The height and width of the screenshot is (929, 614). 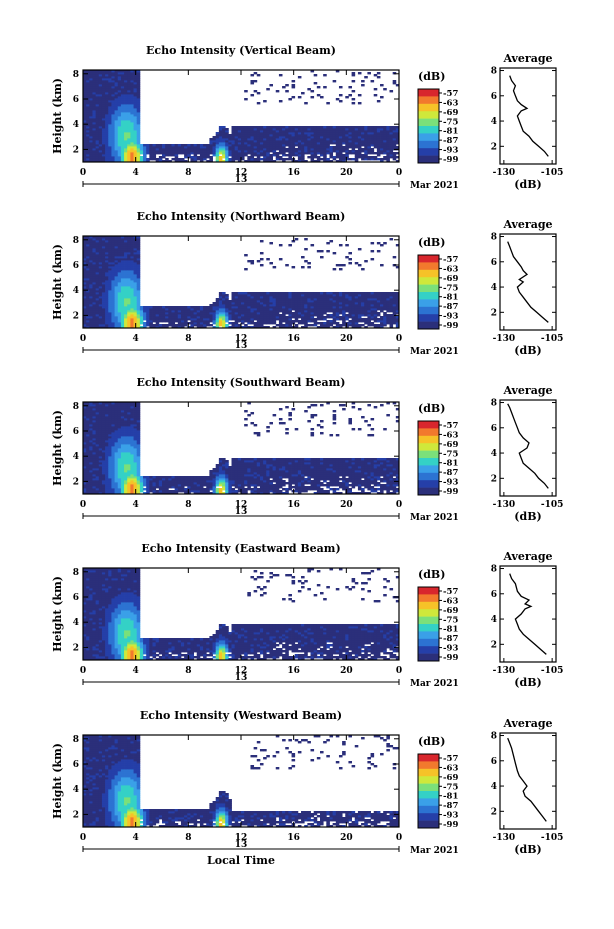 I want to click on y-tick-label: 6, so click(x=76, y=100).